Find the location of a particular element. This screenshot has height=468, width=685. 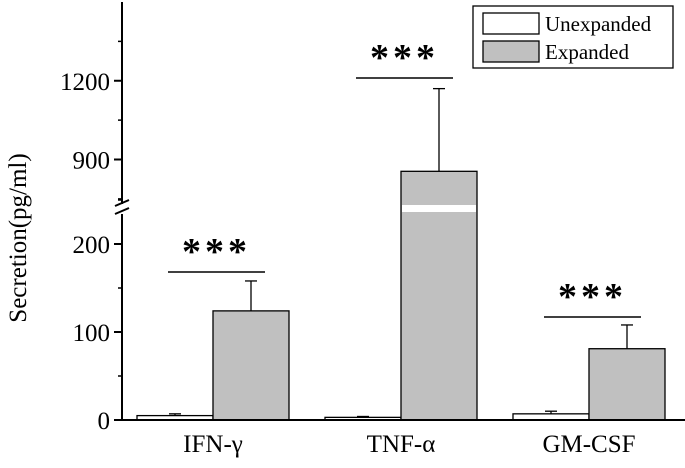

y-tick-label-2: 200 is located at coordinates (92, 245).